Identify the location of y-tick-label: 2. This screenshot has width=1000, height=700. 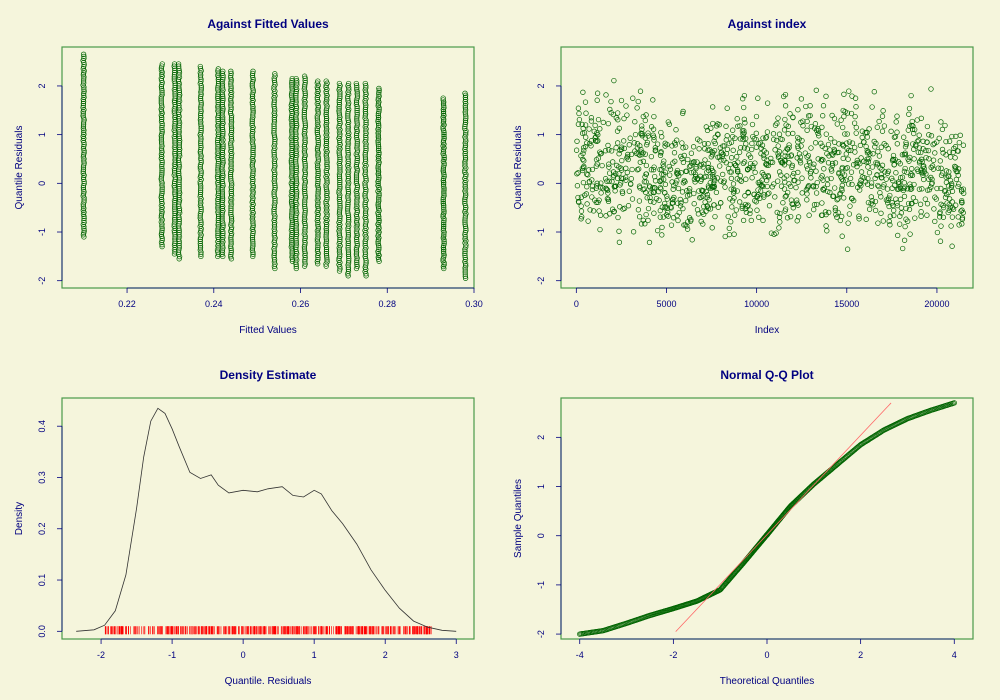
(42, 85).